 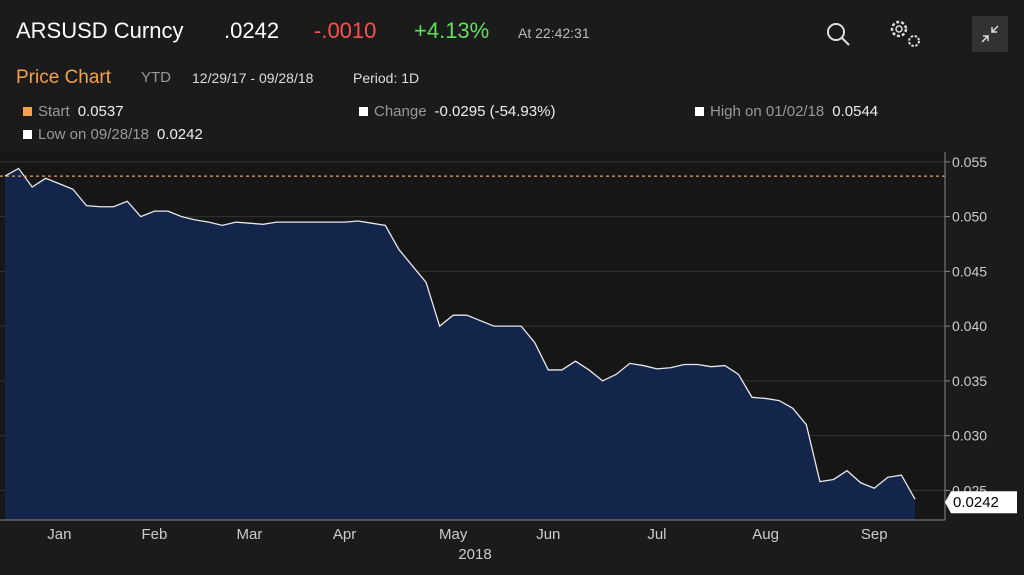 I want to click on high-info: High on 01/02/18 0.0544, so click(x=786, y=111).